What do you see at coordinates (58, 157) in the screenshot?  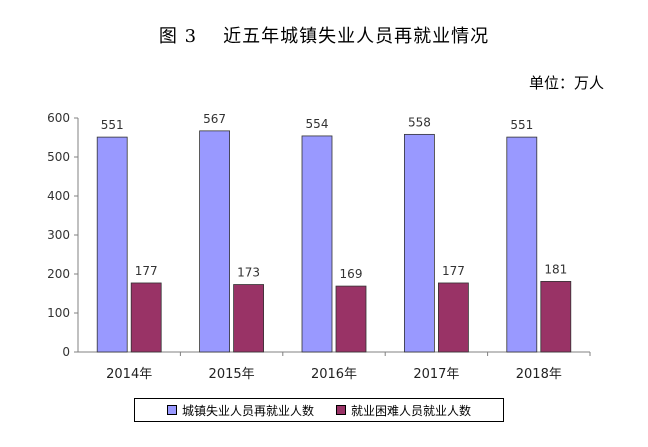 I see `y-tick-label: 500` at bounding box center [58, 157].